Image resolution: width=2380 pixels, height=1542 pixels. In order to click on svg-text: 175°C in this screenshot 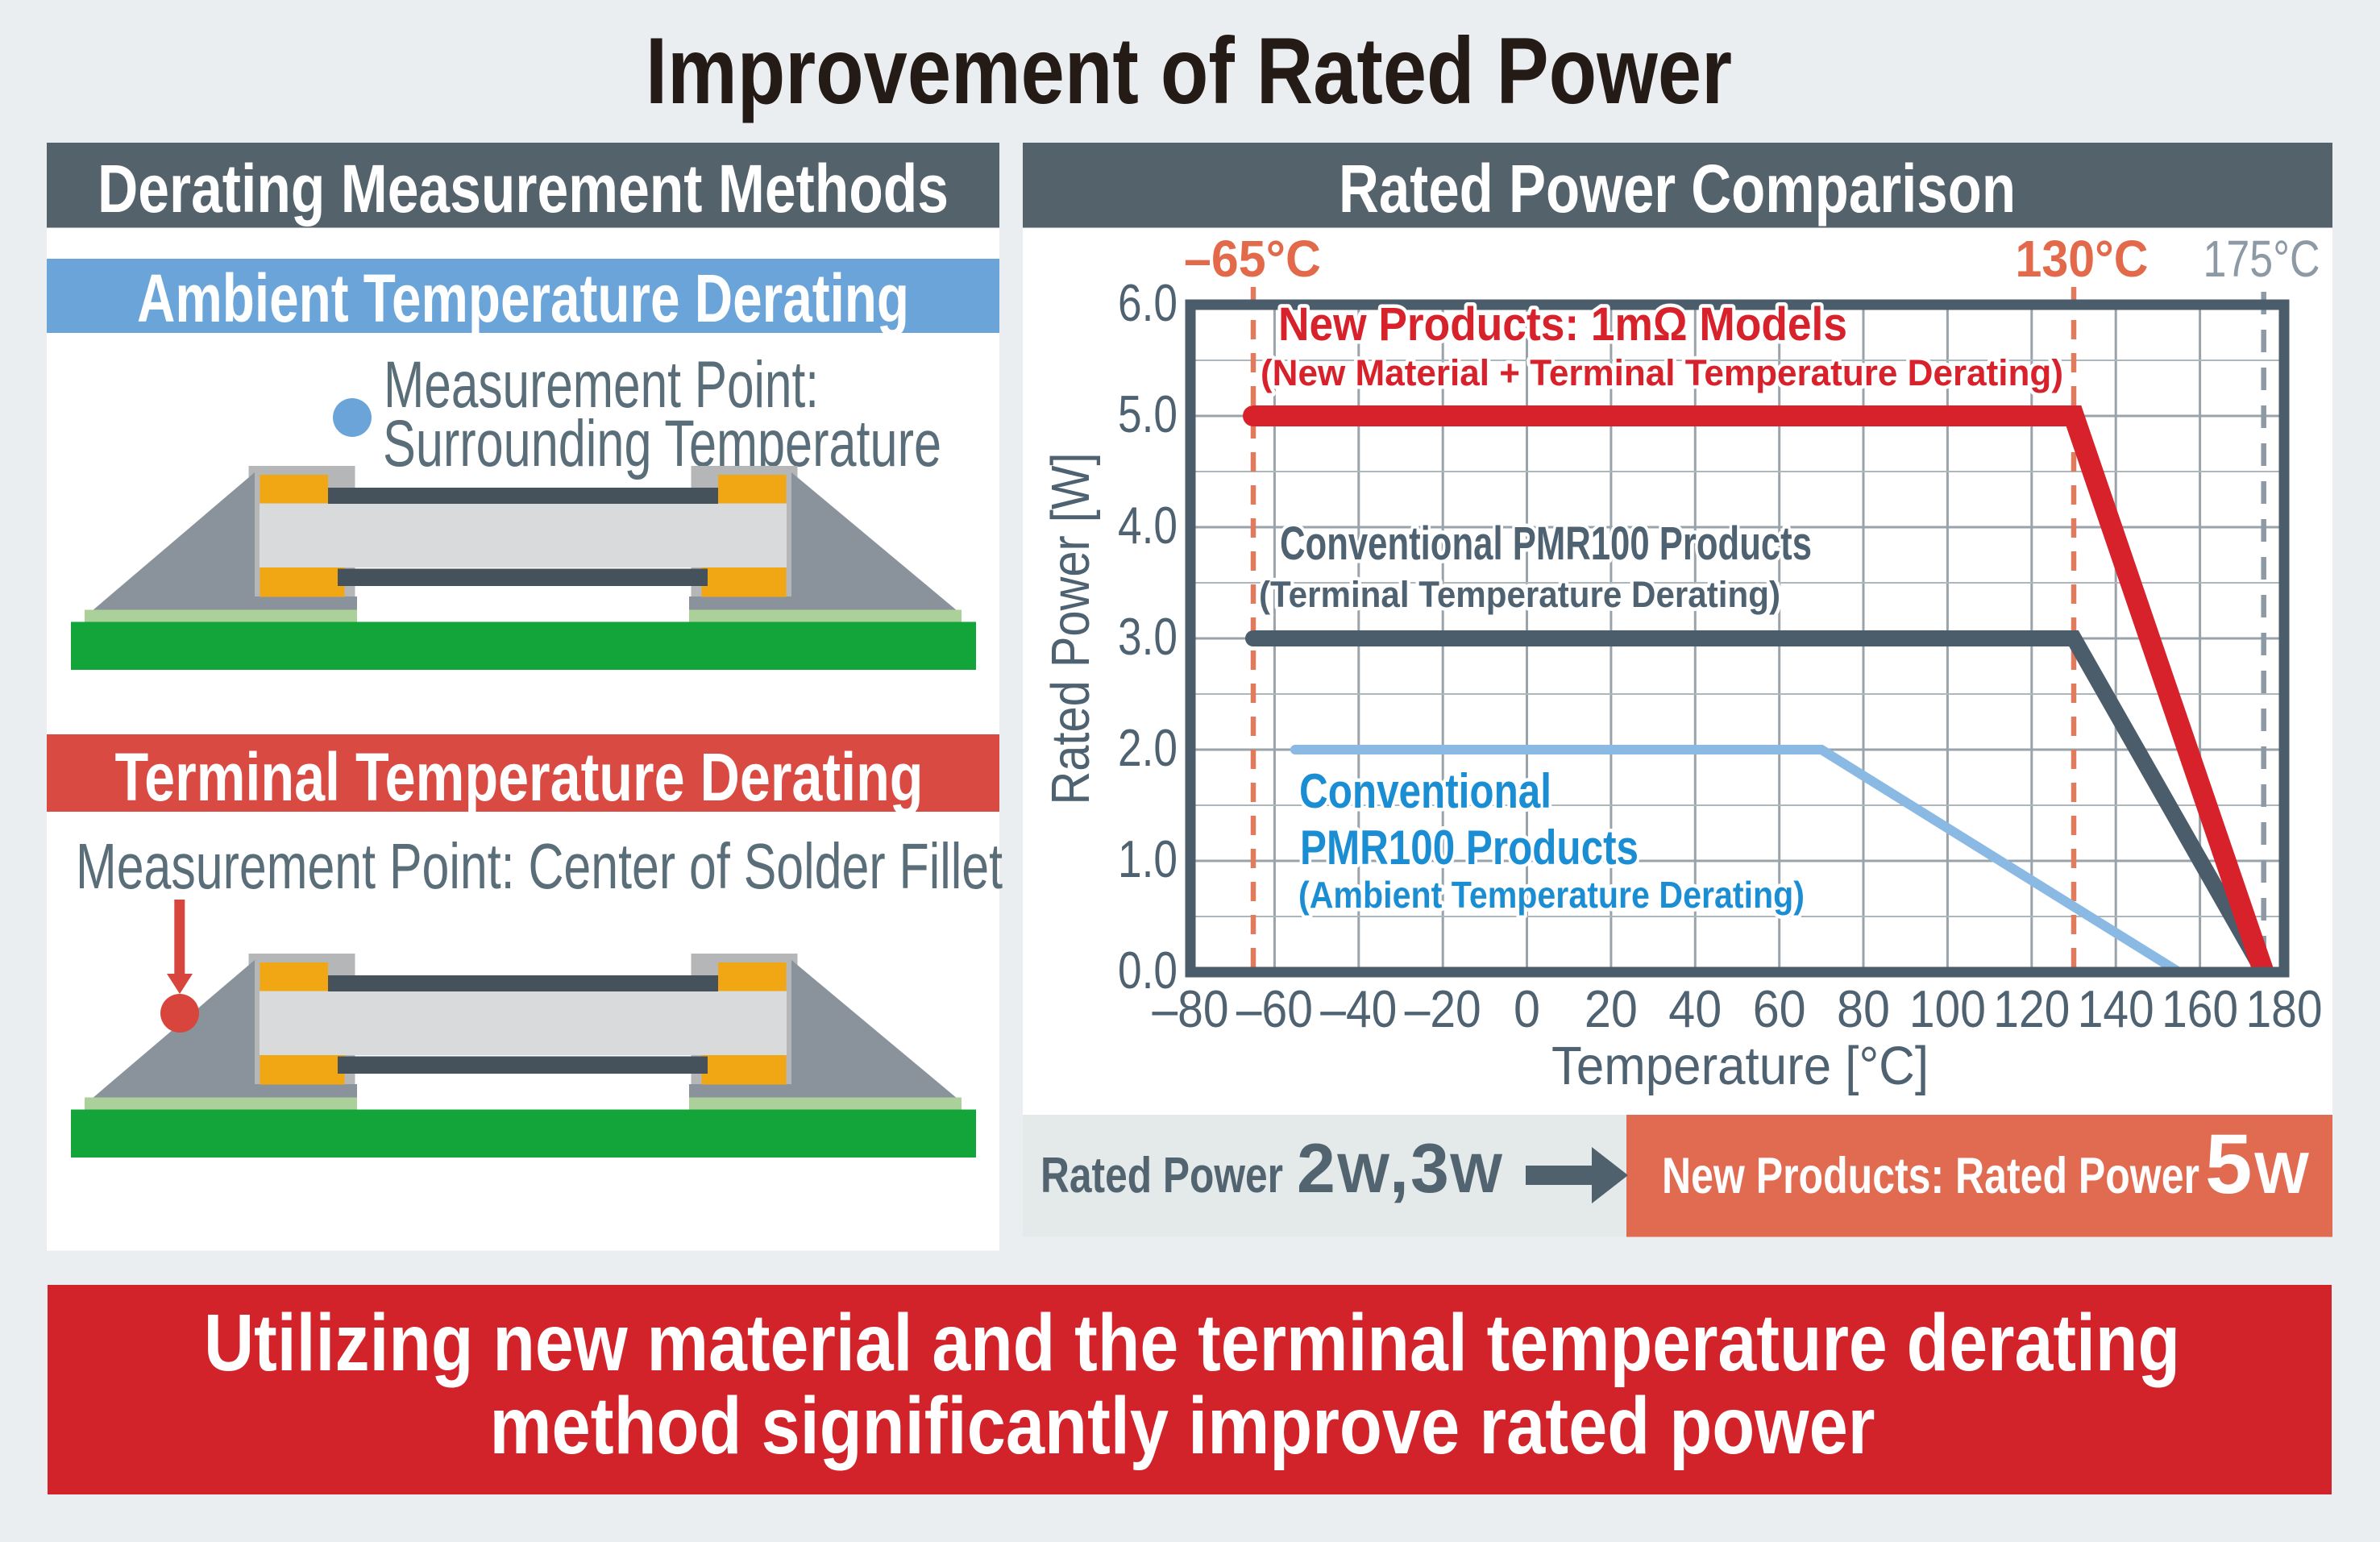, I will do `click(2262, 259)`.